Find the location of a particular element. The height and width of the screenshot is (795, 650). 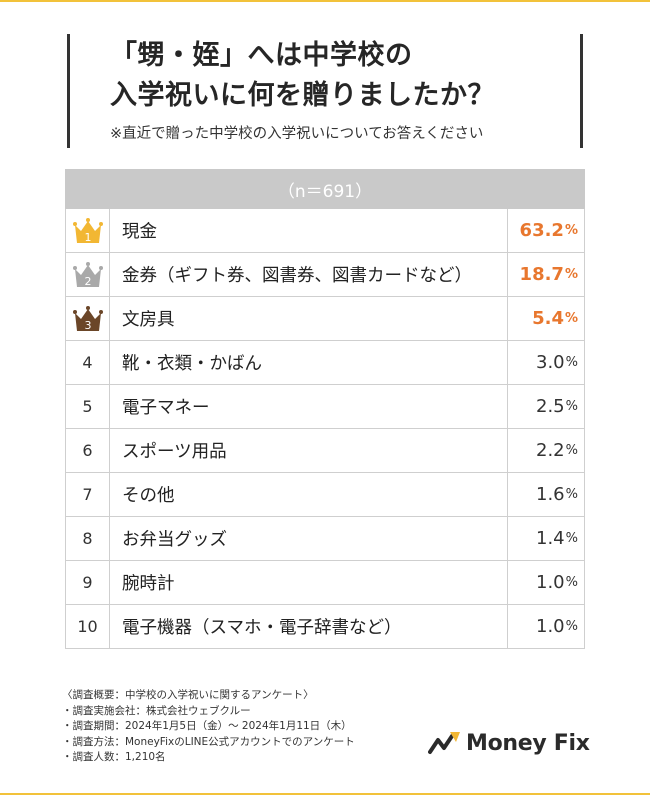

survey-note: ・調査期間：2024年1月5日（金）～ 2024年1月11日（木） is located at coordinates (207, 726).